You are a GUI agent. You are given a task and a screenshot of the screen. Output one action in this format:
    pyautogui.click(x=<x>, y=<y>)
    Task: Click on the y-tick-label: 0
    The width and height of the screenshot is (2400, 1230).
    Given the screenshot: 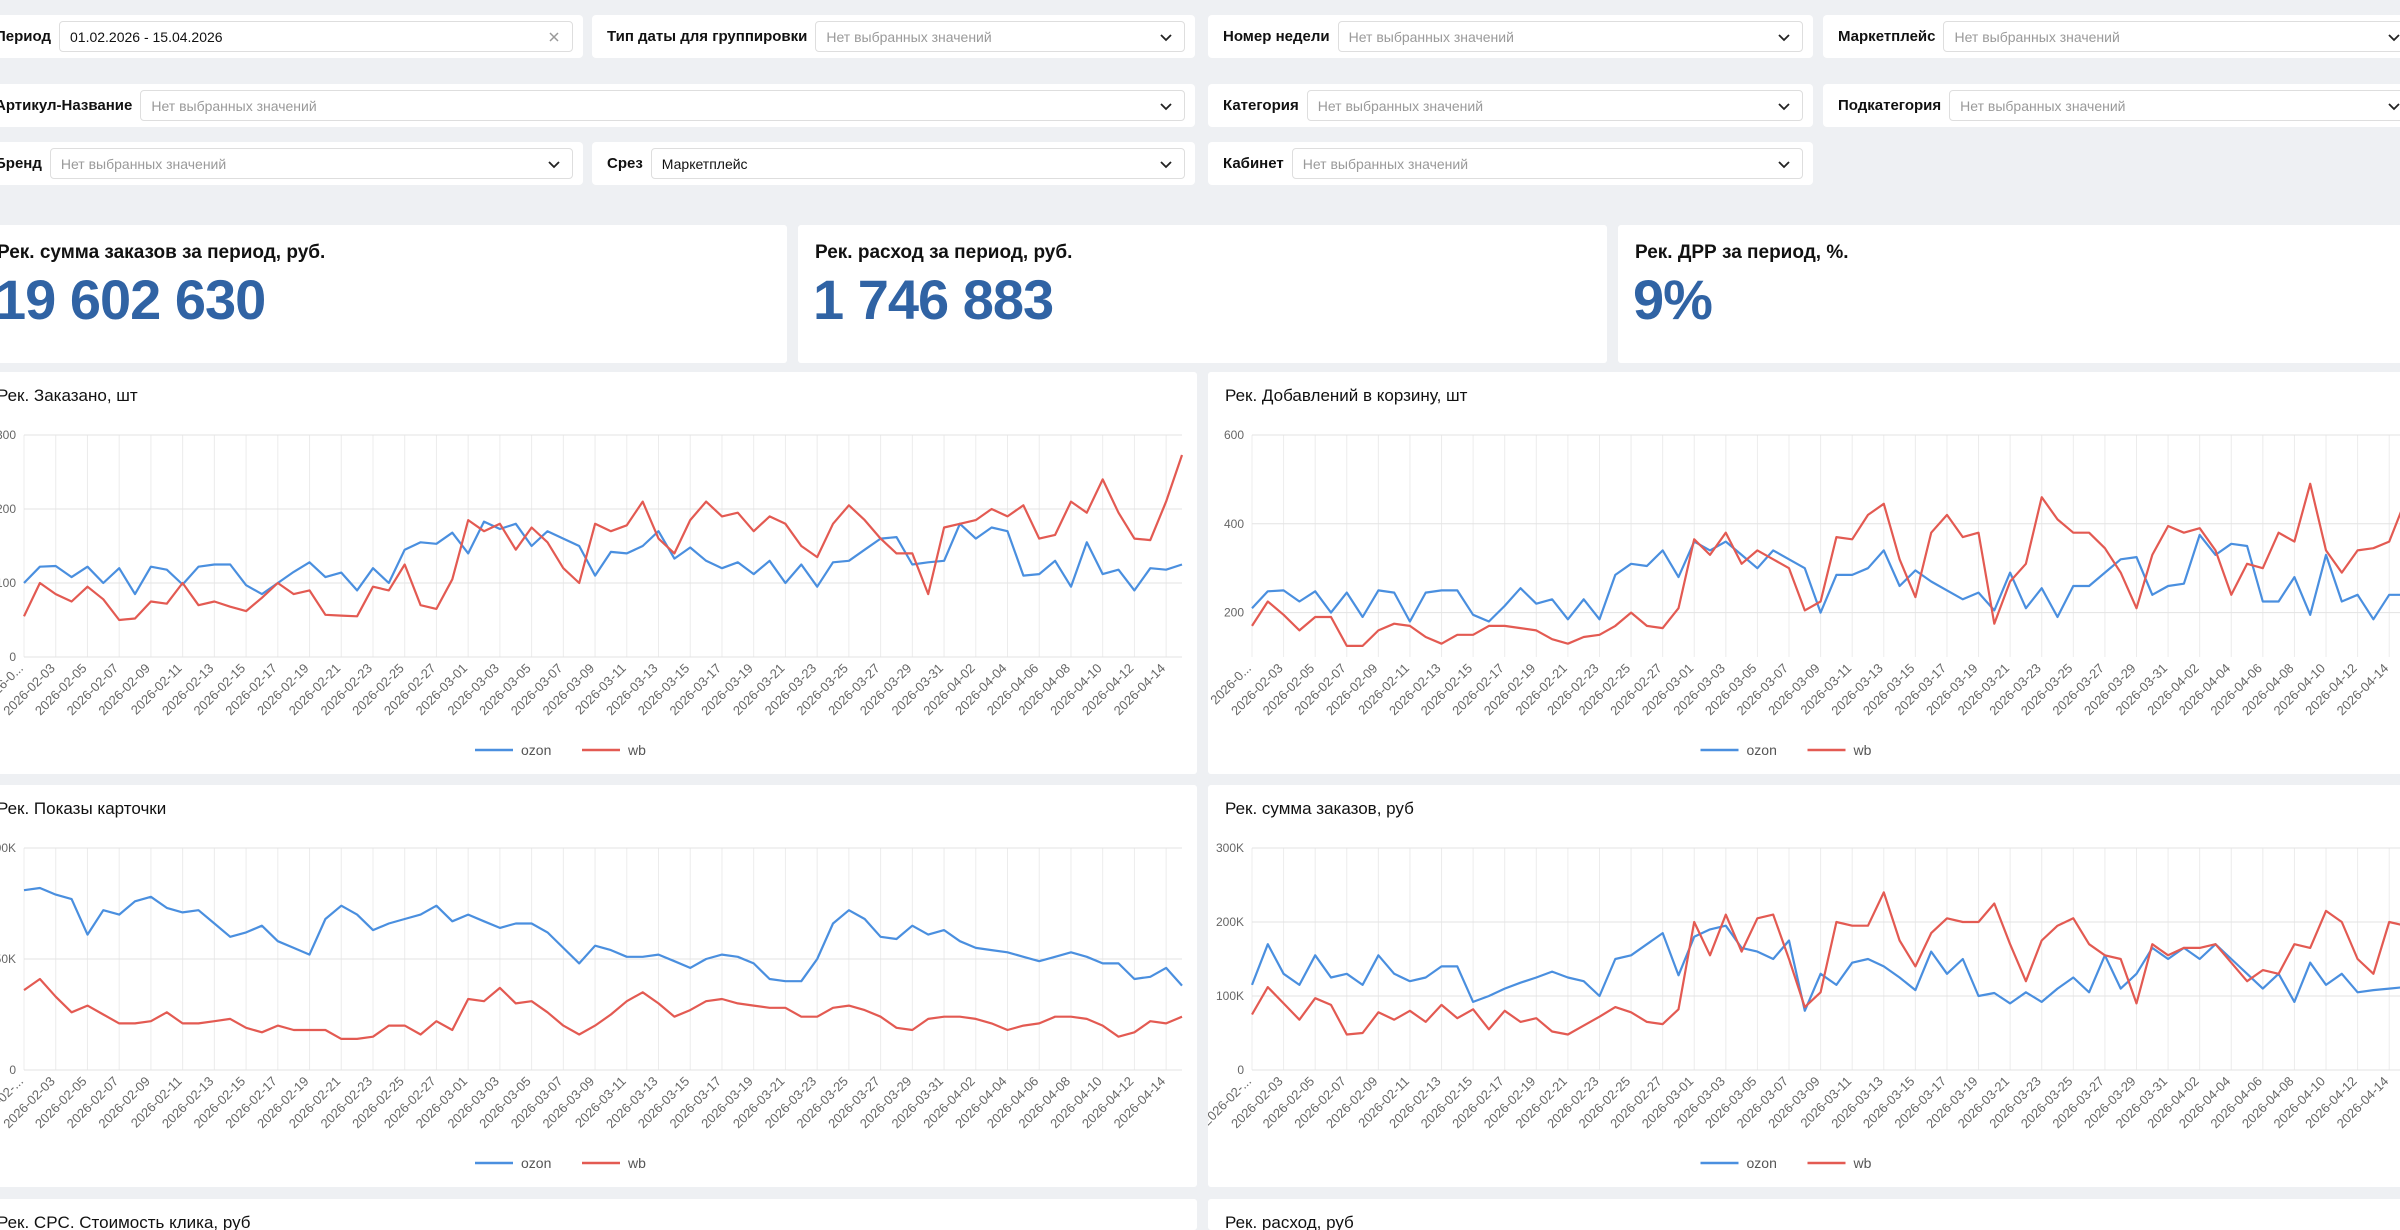 What is the action you would take?
    pyautogui.click(x=12, y=657)
    